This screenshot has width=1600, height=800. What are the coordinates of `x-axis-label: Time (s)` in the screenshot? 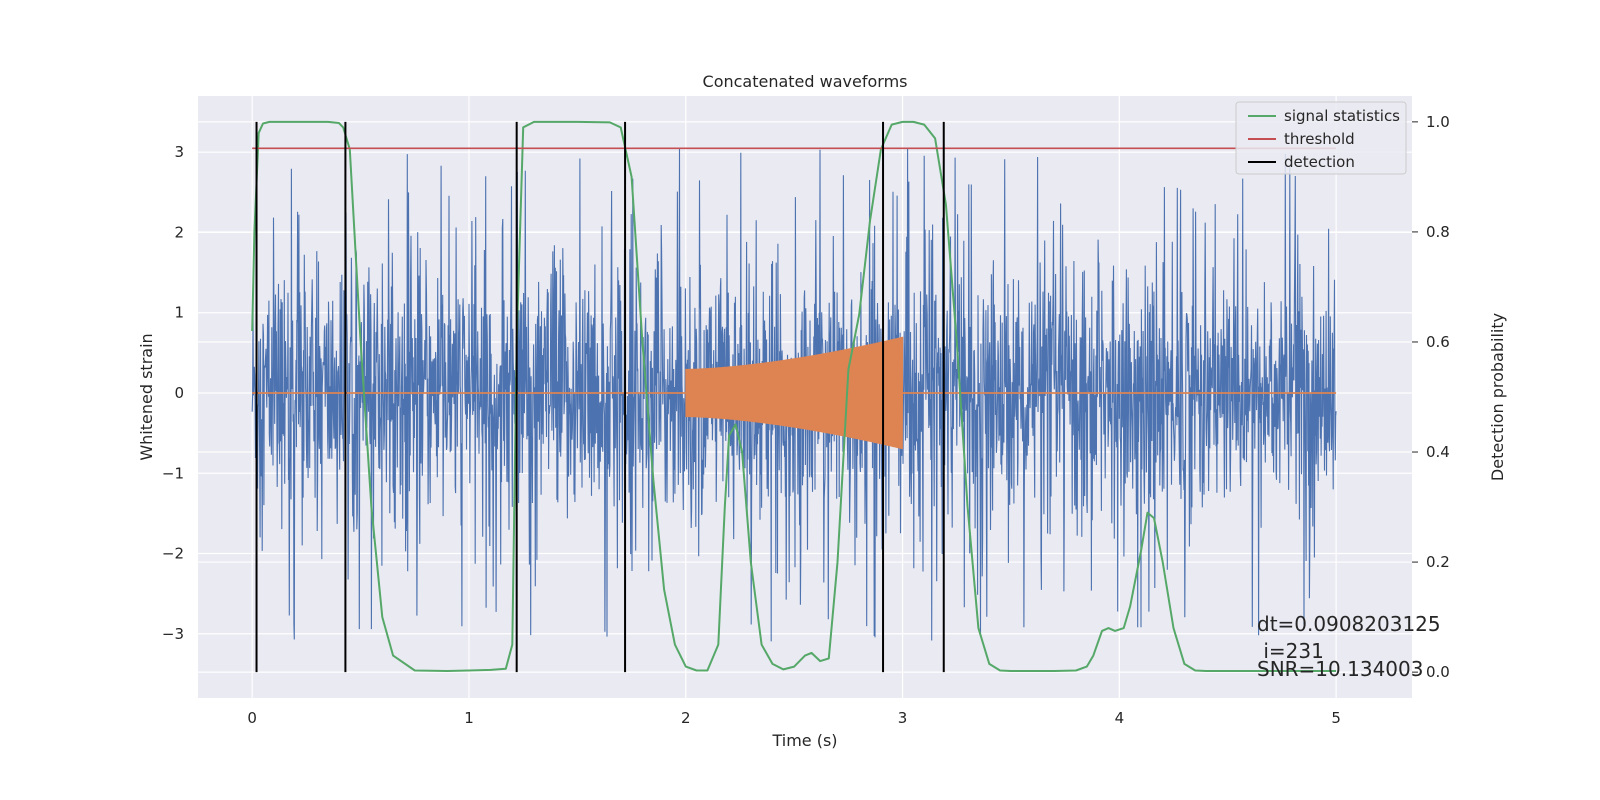 It's located at (804, 740).